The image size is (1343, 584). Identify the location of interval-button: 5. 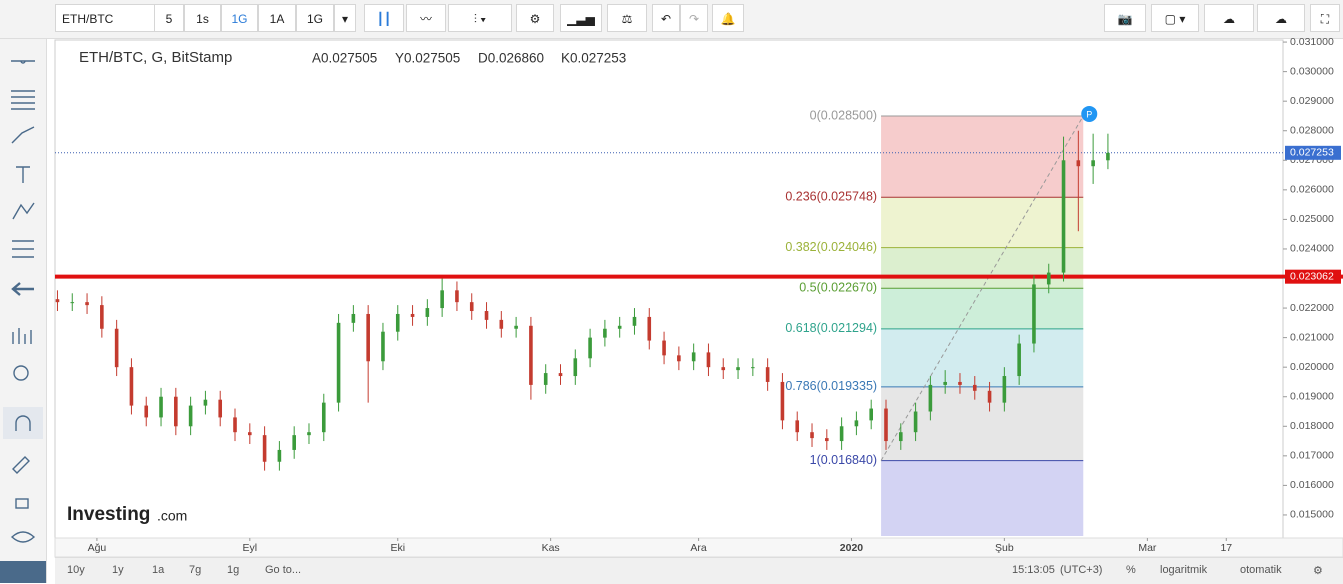
(169, 18).